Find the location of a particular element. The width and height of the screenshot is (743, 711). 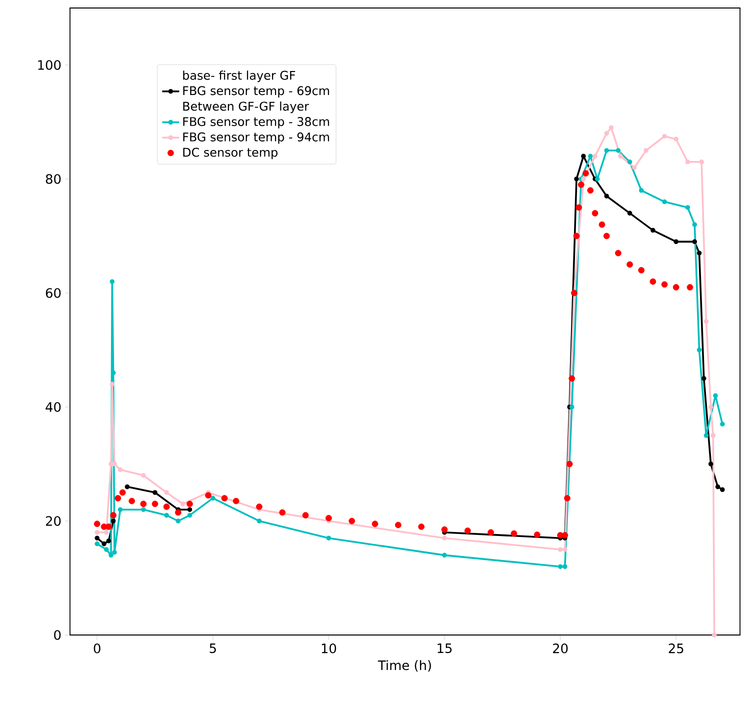

x-tick-label: 25 is located at coordinates (676, 649).